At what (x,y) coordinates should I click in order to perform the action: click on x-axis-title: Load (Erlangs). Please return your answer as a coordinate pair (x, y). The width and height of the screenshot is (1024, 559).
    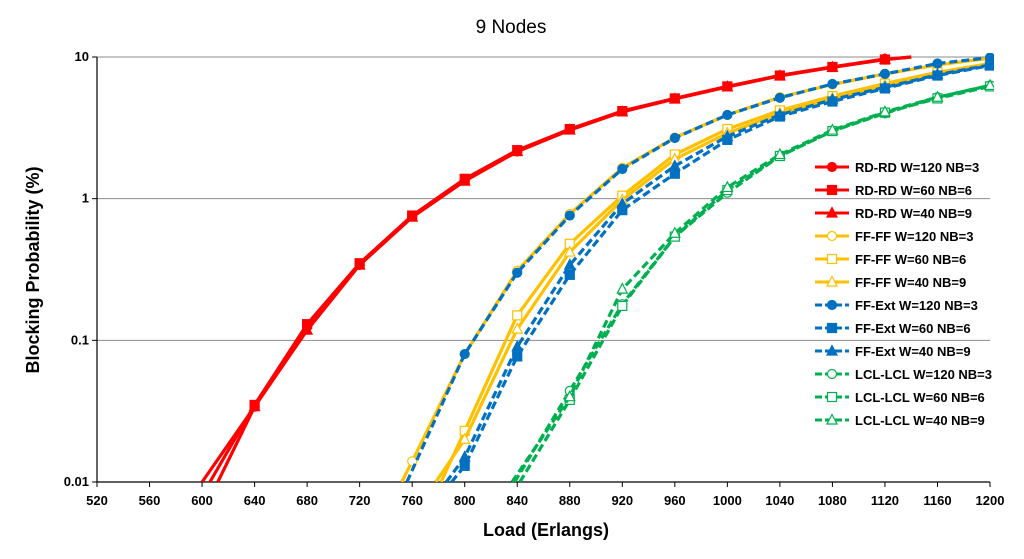
    Looking at the image, I should click on (546, 530).